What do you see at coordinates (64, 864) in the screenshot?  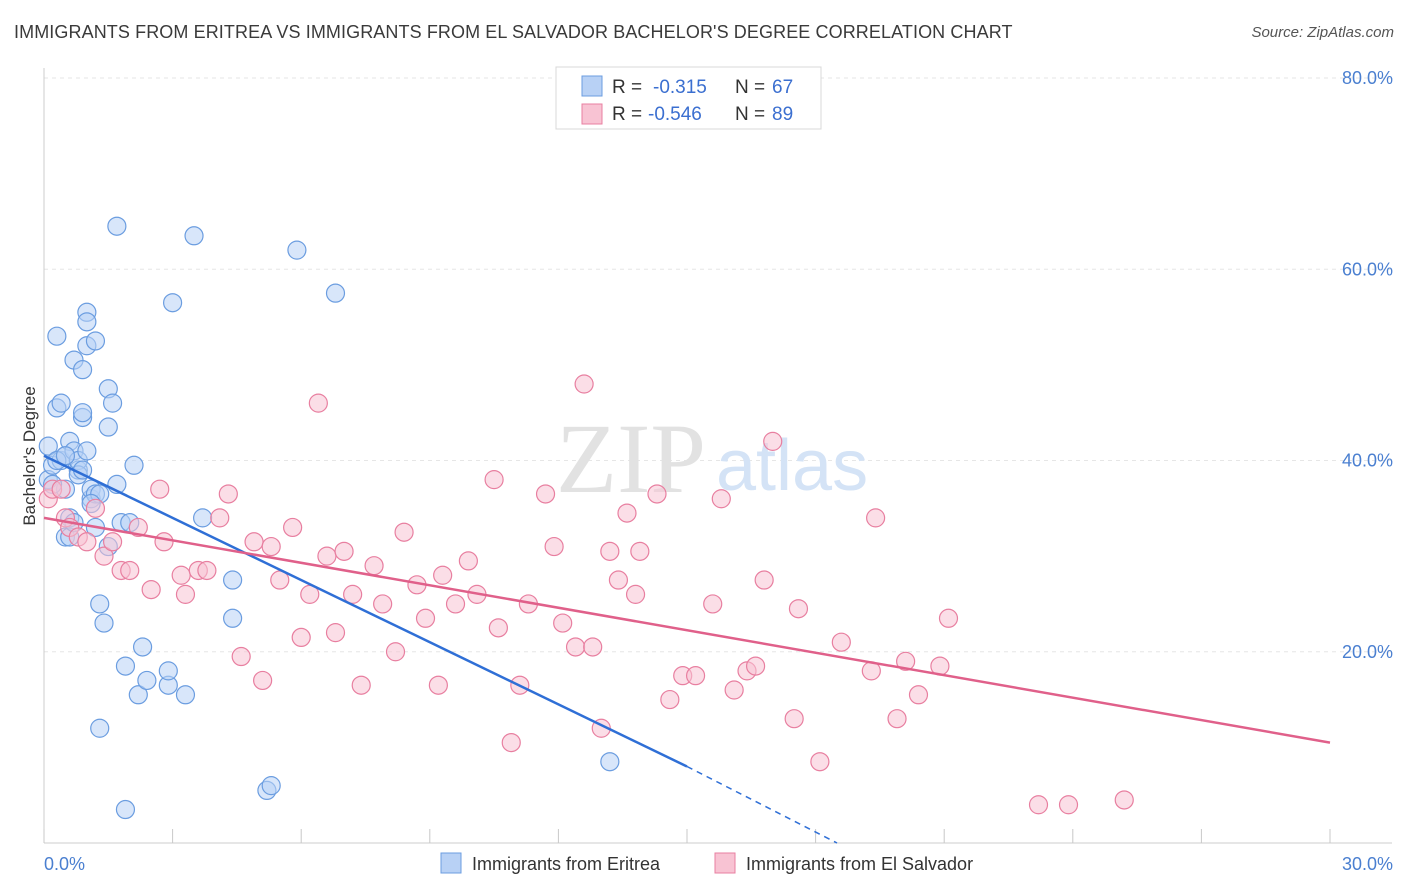 I see `x-tick-label: 0.0%` at bounding box center [64, 864].